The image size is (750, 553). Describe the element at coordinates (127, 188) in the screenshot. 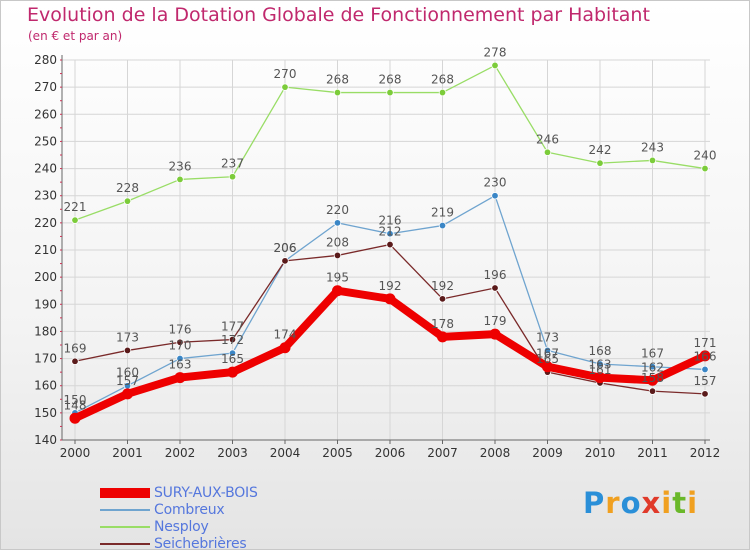

I see `data-label: 228` at that location.